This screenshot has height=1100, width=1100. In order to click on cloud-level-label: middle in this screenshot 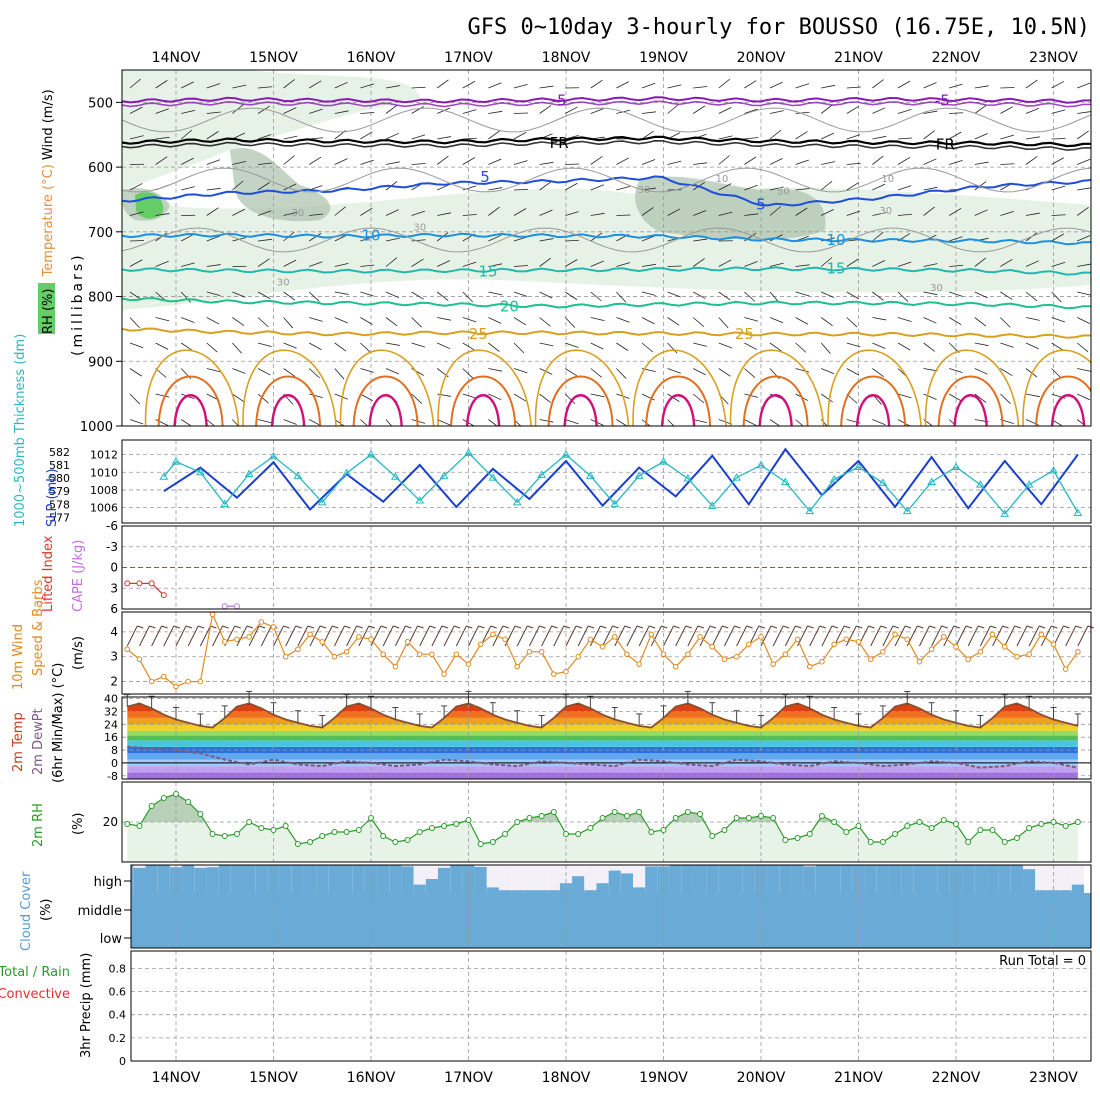, I will do `click(100, 911)`.